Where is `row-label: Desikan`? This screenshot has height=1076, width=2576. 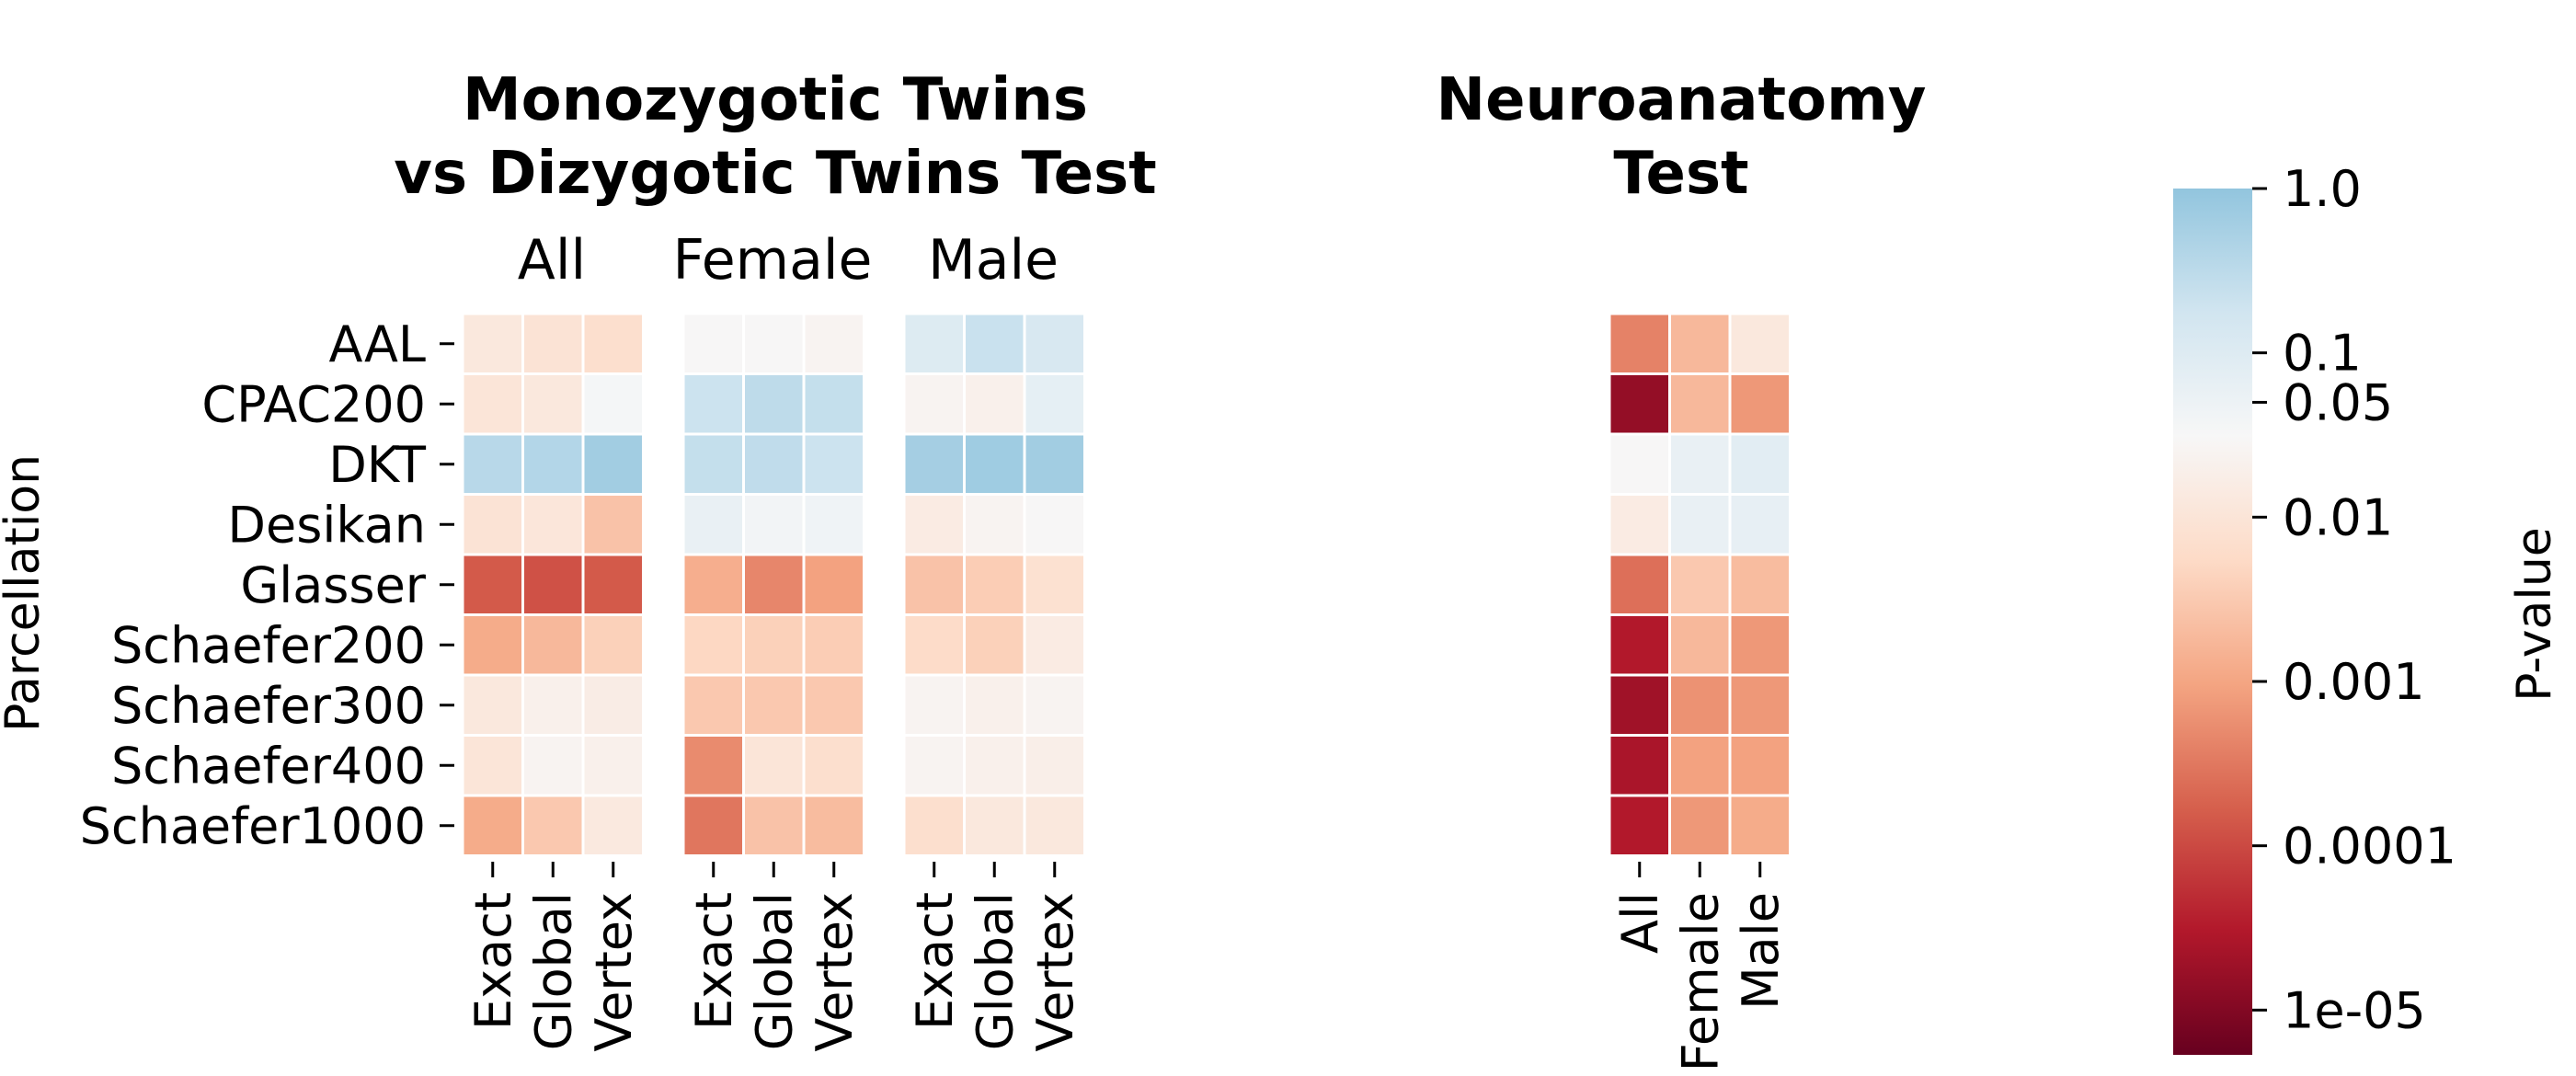 row-label: Desikan is located at coordinates (326, 525).